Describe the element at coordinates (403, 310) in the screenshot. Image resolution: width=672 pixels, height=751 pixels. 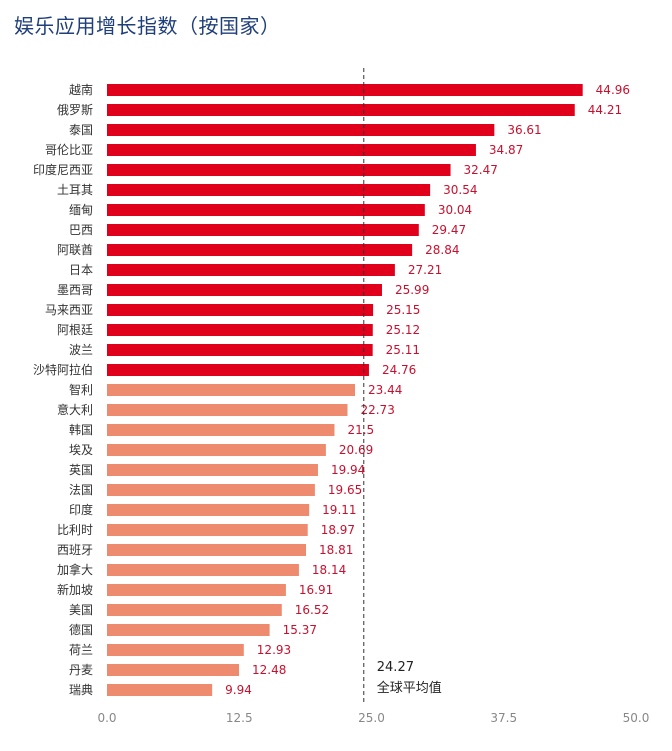
I see `value-label: 25.15` at that location.